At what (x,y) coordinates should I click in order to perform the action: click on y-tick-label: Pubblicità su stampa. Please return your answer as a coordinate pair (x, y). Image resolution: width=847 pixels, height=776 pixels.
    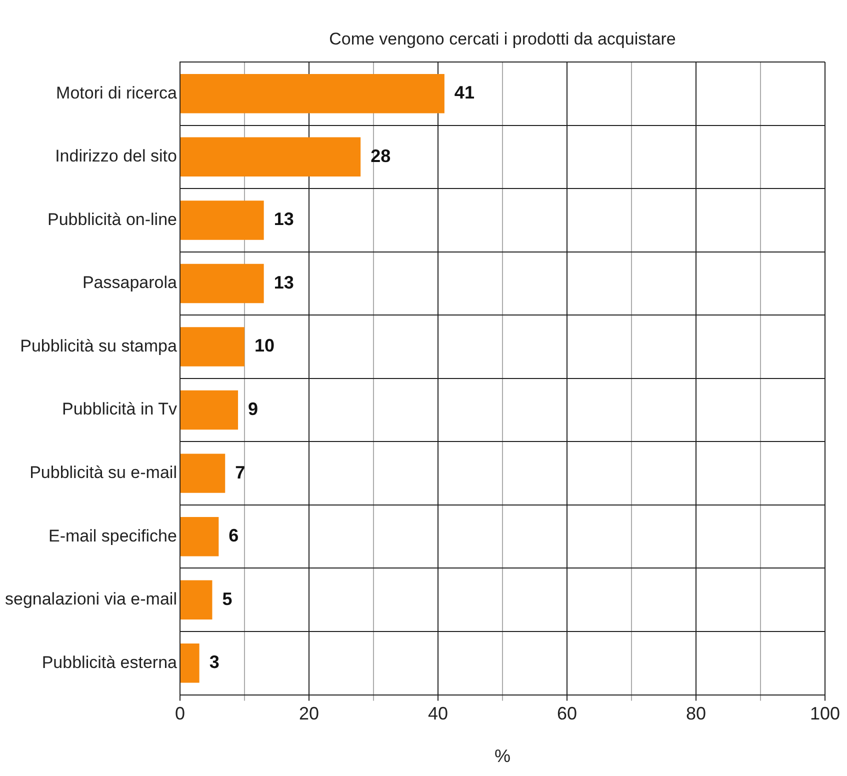
    Looking at the image, I should click on (99, 346).